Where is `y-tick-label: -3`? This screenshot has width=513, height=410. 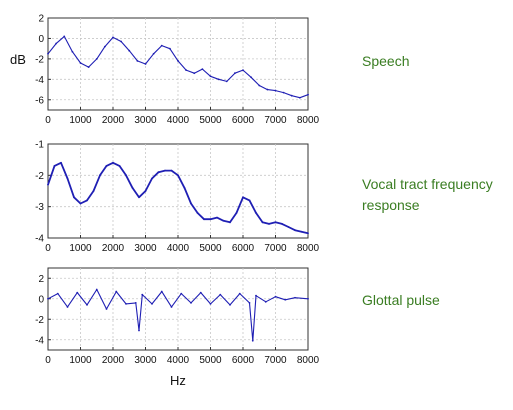
y-tick-label: -3 is located at coordinates (39, 207).